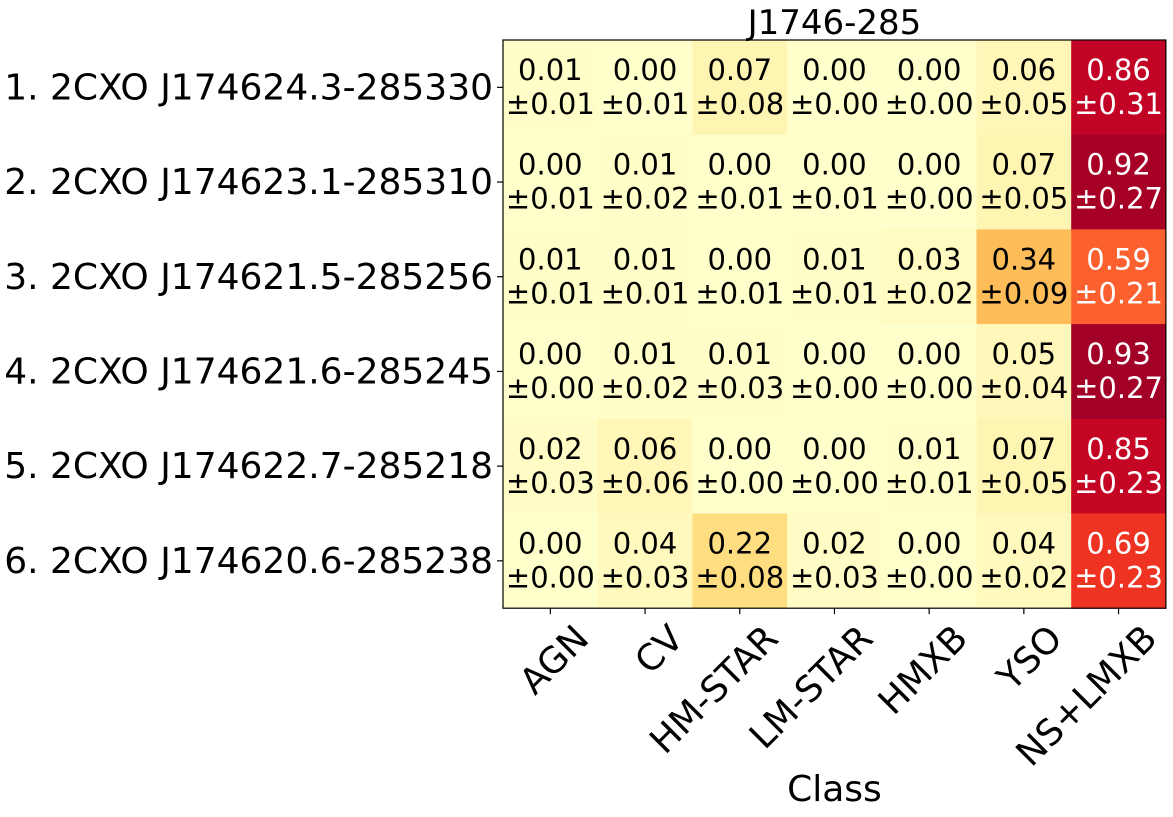 The width and height of the screenshot is (1173, 817). Describe the element at coordinates (1118, 354) in the screenshot. I see `cell-value-label: 0.93` at that location.